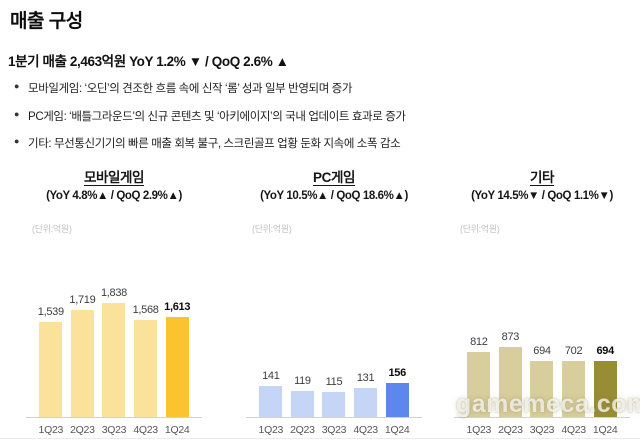 The width and height of the screenshot is (640, 442). I want to click on page-title: 매출 구성, so click(46, 21).